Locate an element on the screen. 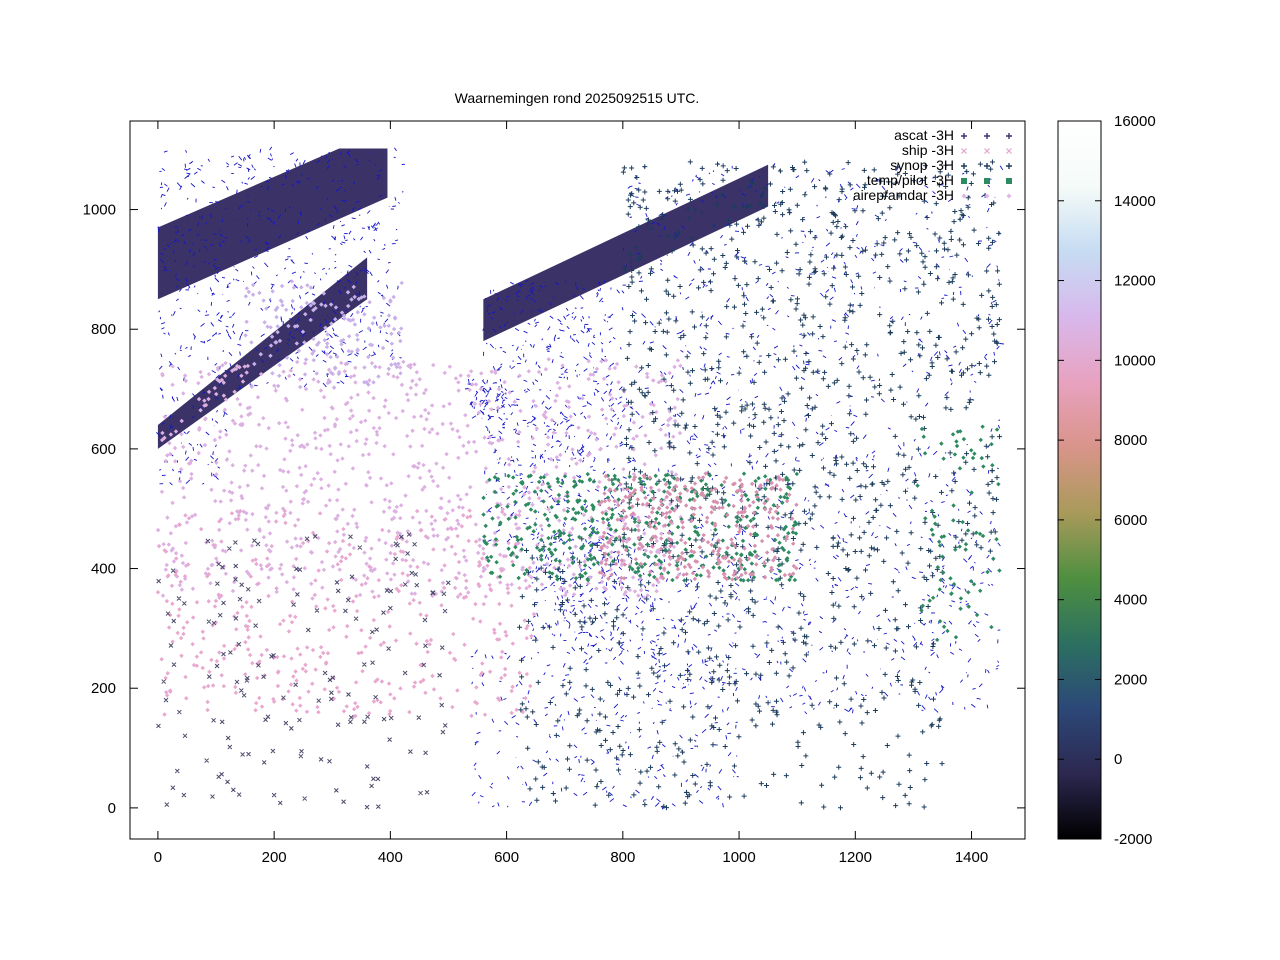 Image resolution: width=1280 pixels, height=960 pixels. colorbar-tick-label: 4000 is located at coordinates (1130, 600).